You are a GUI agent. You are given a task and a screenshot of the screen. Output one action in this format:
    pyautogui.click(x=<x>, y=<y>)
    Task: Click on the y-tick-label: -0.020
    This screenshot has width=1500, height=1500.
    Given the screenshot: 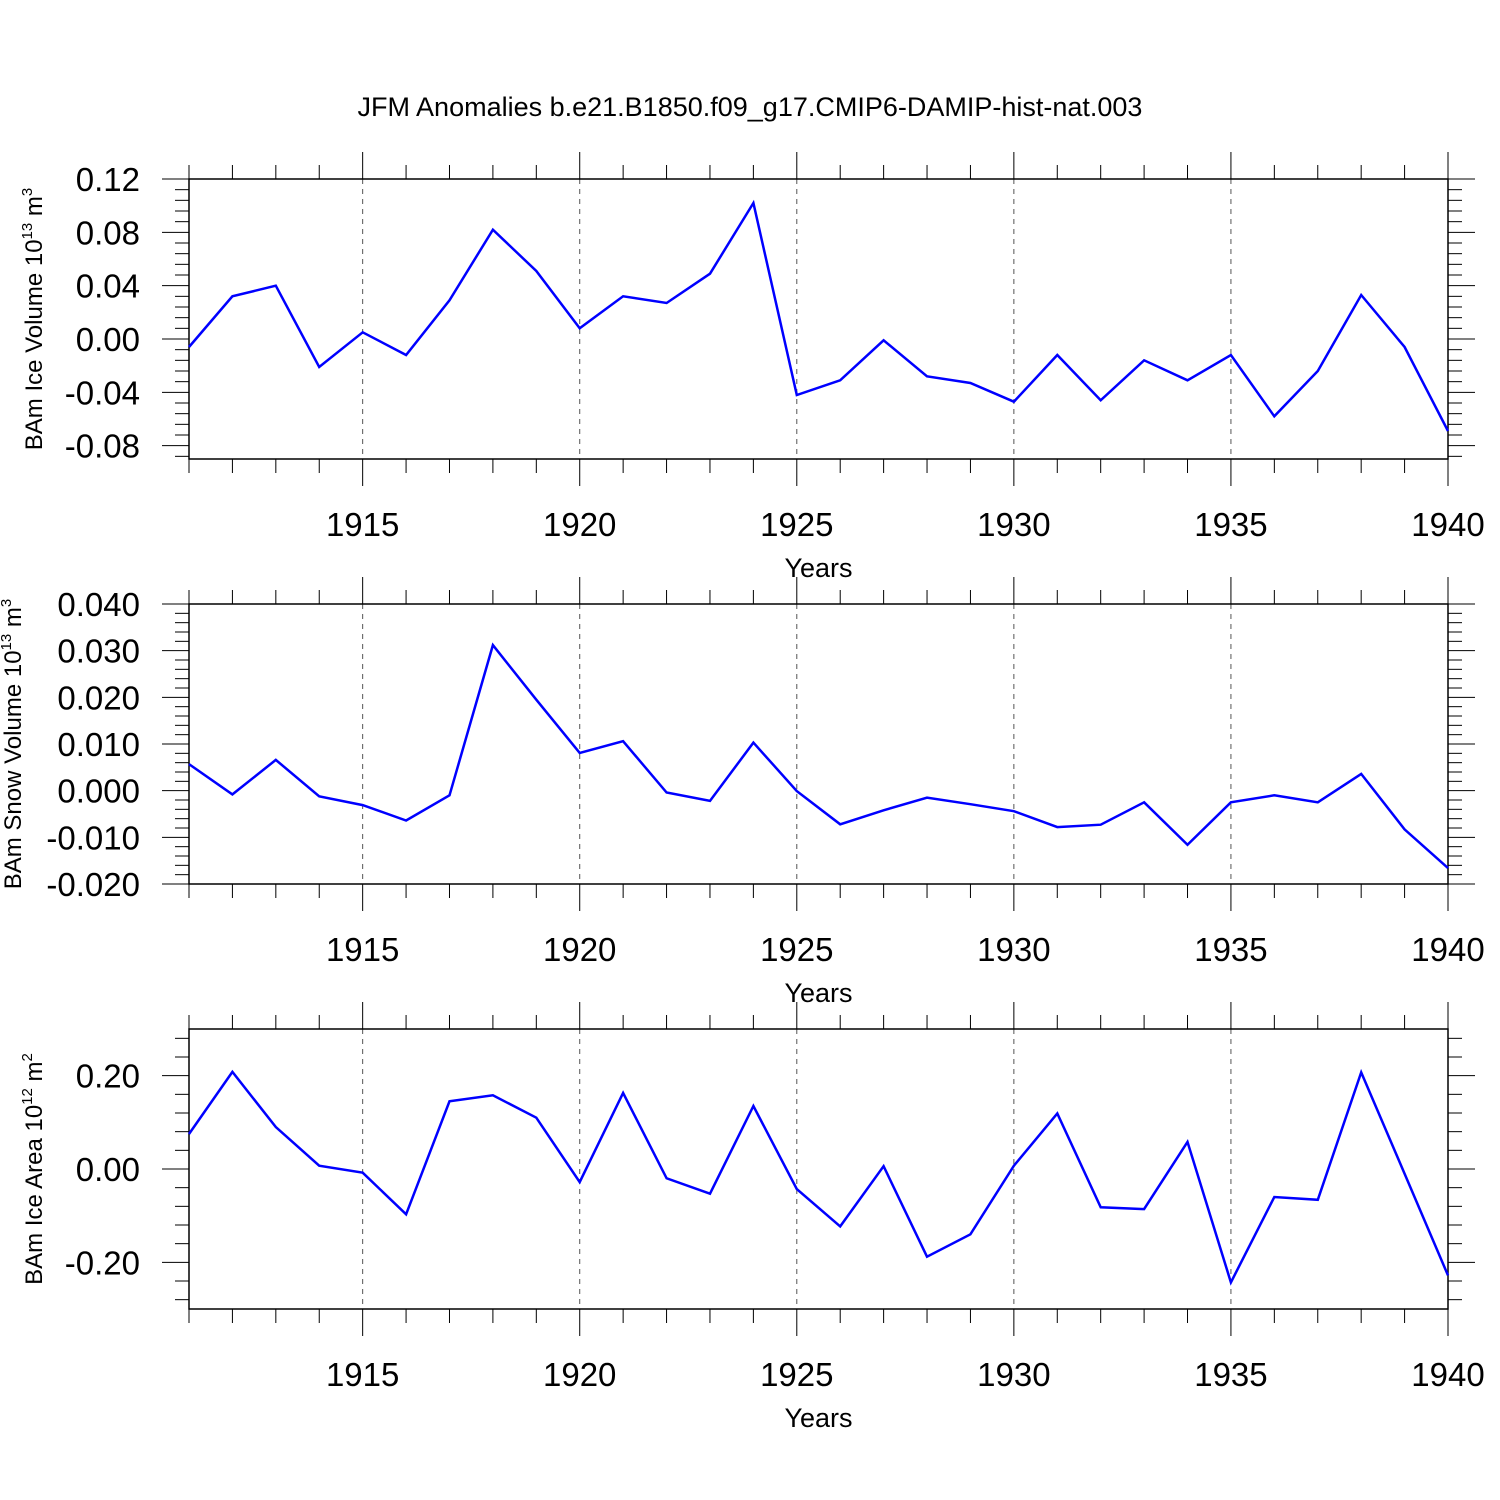 What is the action you would take?
    pyautogui.click(x=93, y=884)
    